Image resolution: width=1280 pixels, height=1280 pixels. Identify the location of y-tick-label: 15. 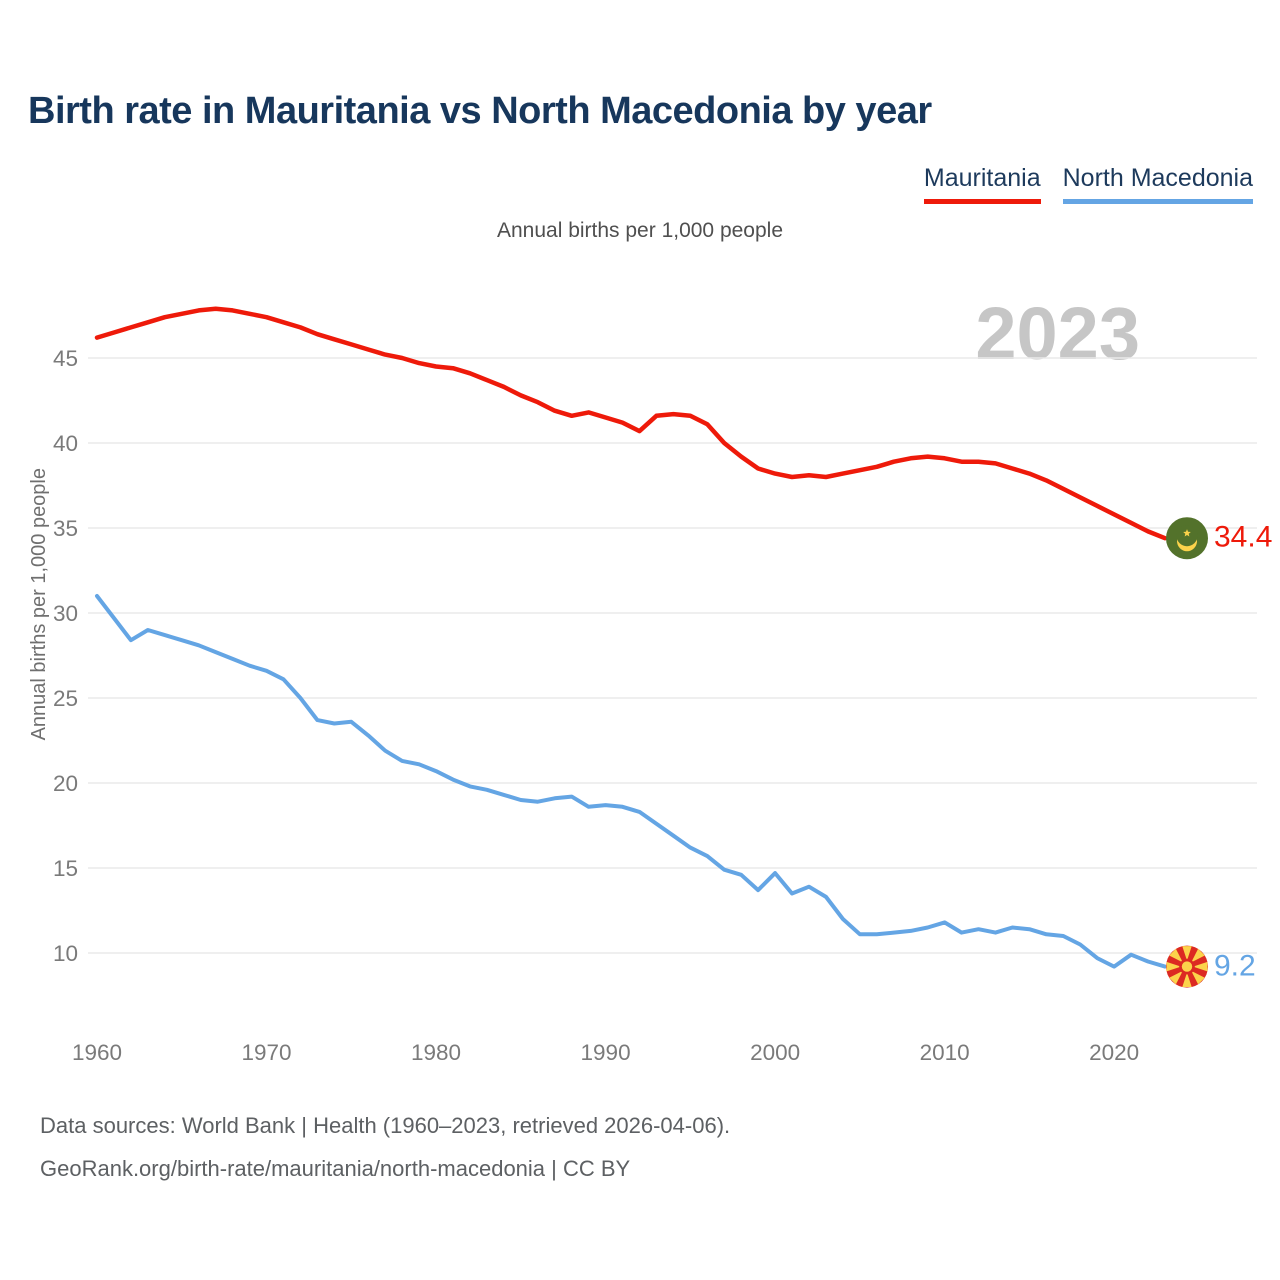
(65, 868).